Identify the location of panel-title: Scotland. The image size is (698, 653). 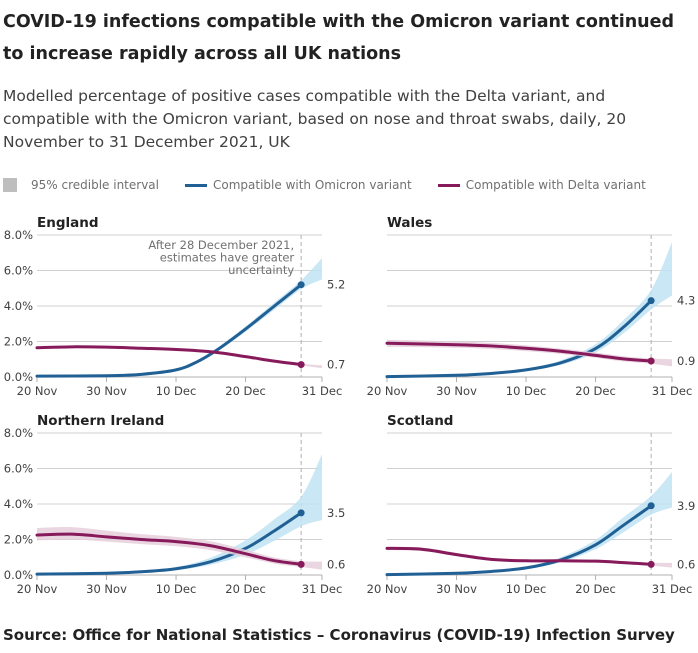
(420, 421).